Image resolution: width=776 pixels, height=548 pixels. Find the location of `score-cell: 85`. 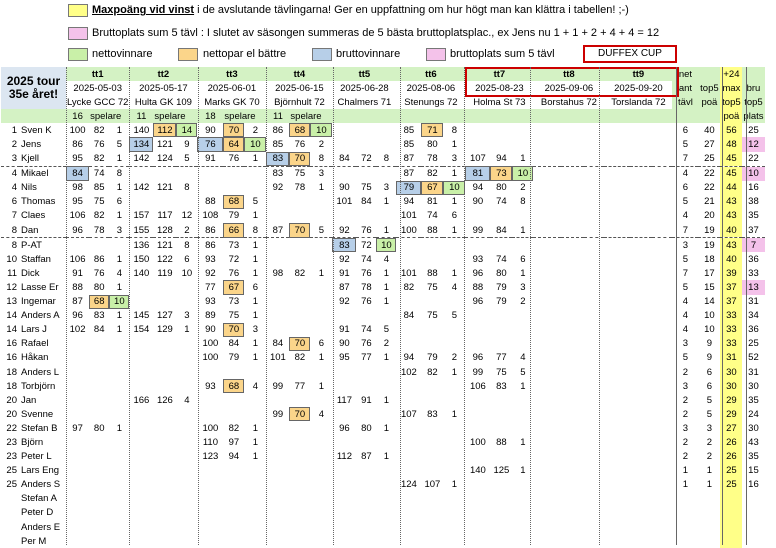

score-cell: 85 is located at coordinates (99, 188).